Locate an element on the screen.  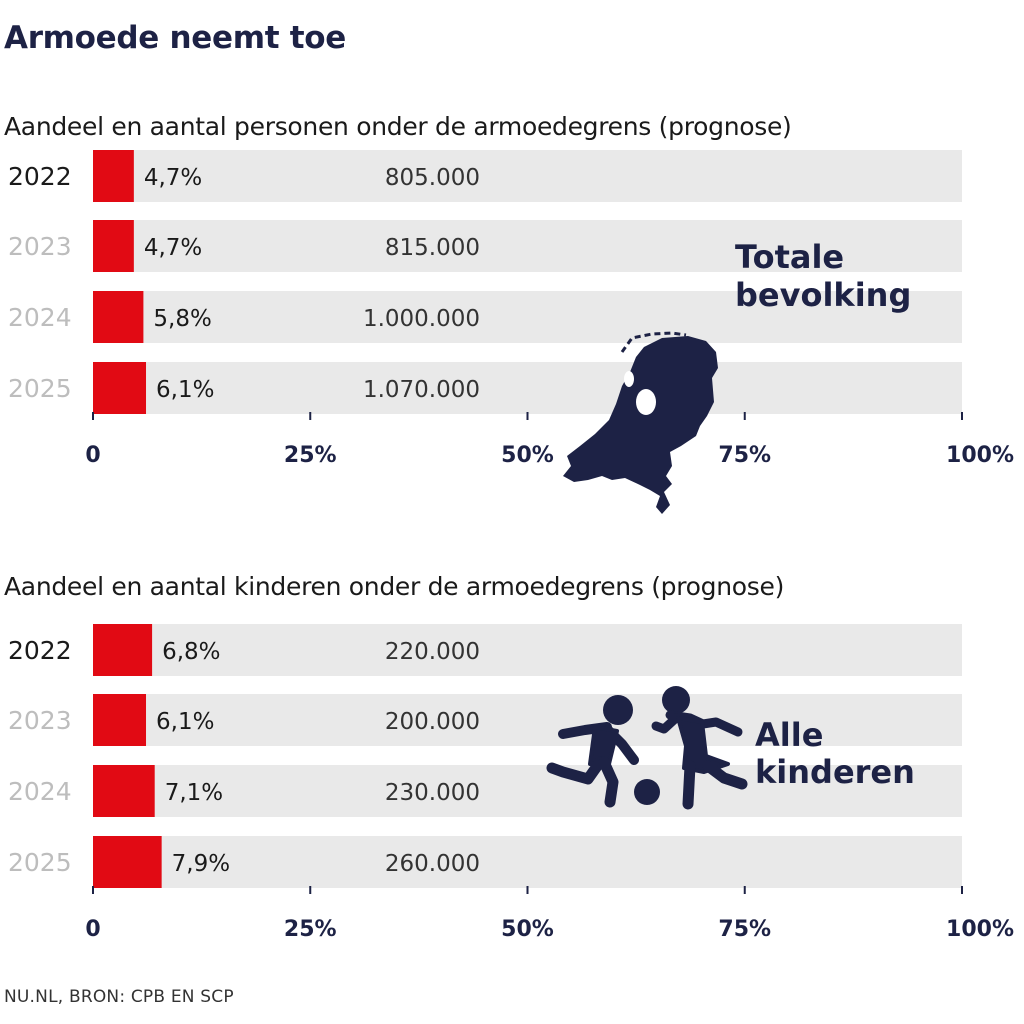
count-label: 220.000 is located at coordinates (432, 652).